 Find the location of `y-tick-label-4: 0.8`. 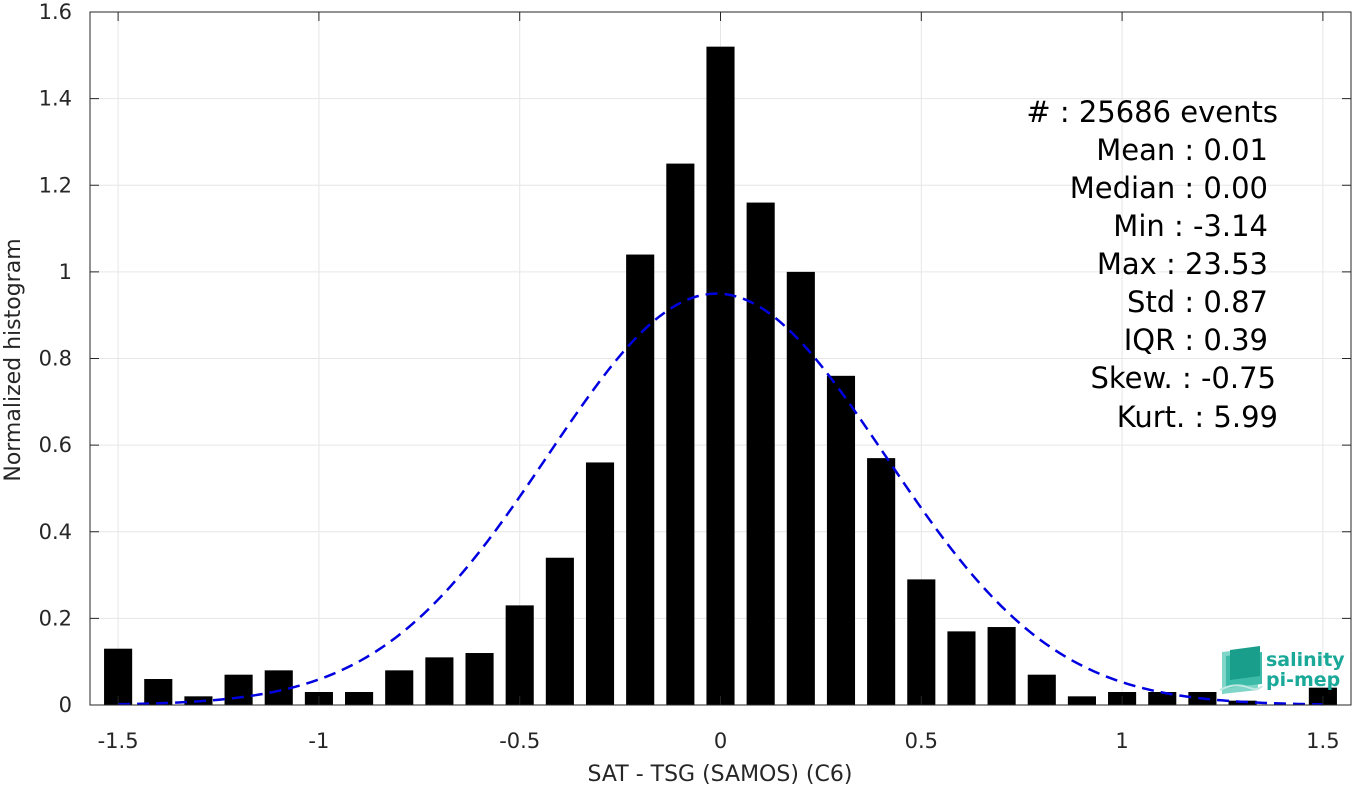

y-tick-label-4: 0.8 is located at coordinates (55, 359).